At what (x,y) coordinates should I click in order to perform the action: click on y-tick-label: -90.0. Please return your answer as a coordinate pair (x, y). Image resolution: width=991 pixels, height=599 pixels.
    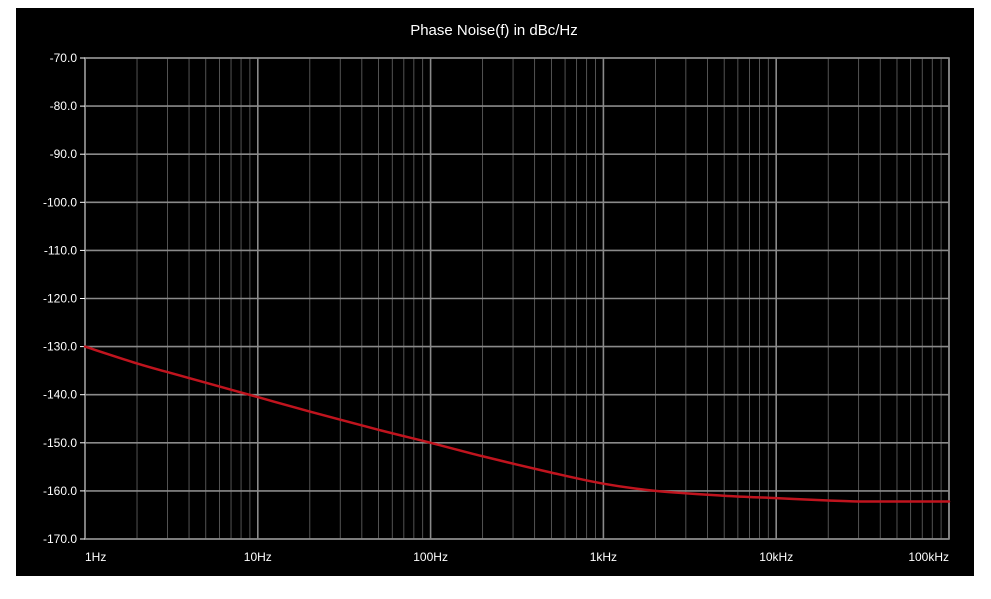
    Looking at the image, I should click on (64, 154).